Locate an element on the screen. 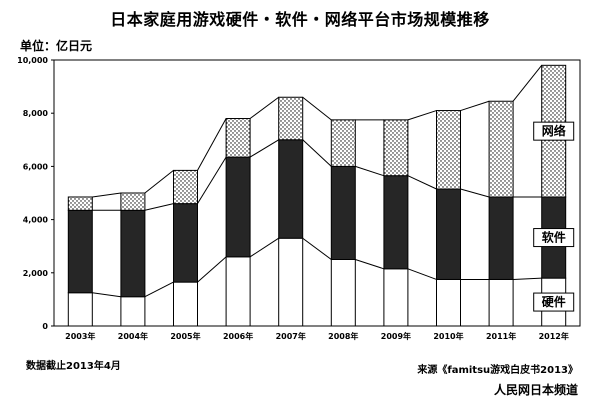  series-label: 网络 is located at coordinates (554, 130).